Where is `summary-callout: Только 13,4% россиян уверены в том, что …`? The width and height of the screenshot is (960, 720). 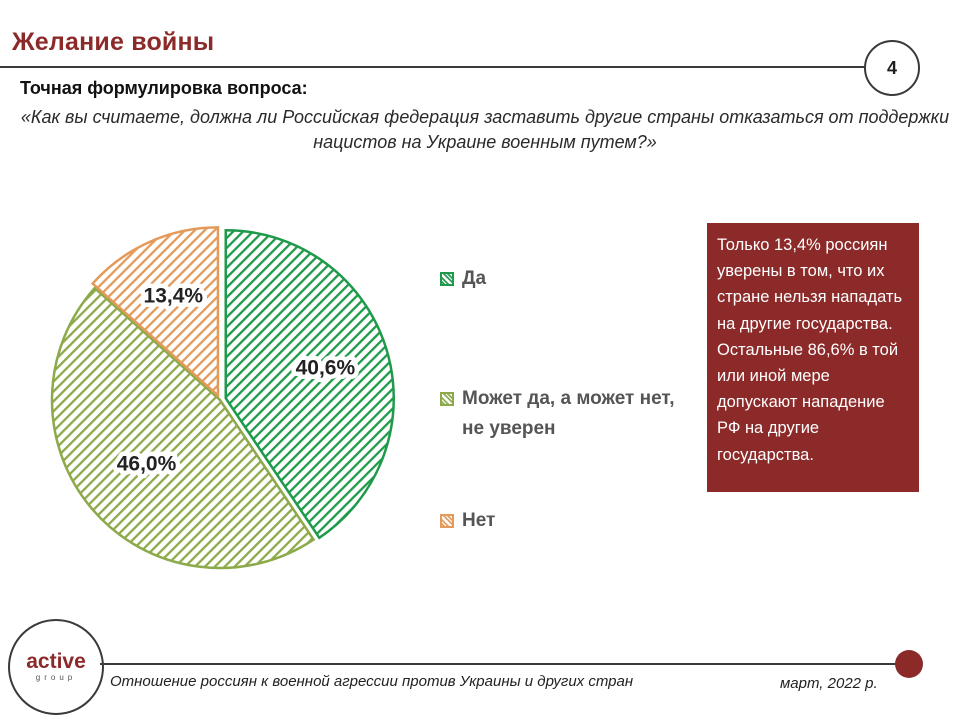
summary-callout: Только 13,4% россиян уверены в том, что … is located at coordinates (813, 357).